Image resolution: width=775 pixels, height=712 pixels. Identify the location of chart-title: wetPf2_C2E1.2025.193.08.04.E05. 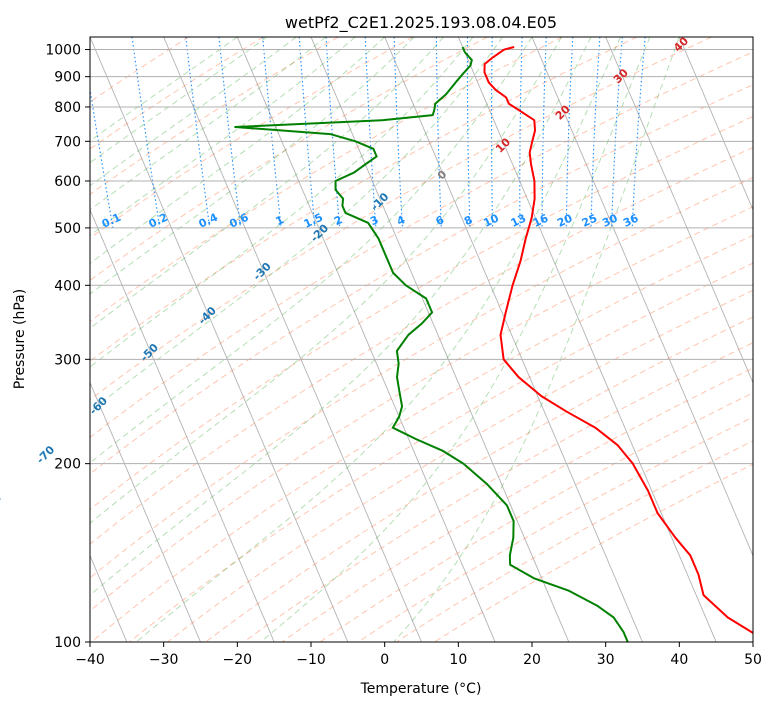
(421, 23).